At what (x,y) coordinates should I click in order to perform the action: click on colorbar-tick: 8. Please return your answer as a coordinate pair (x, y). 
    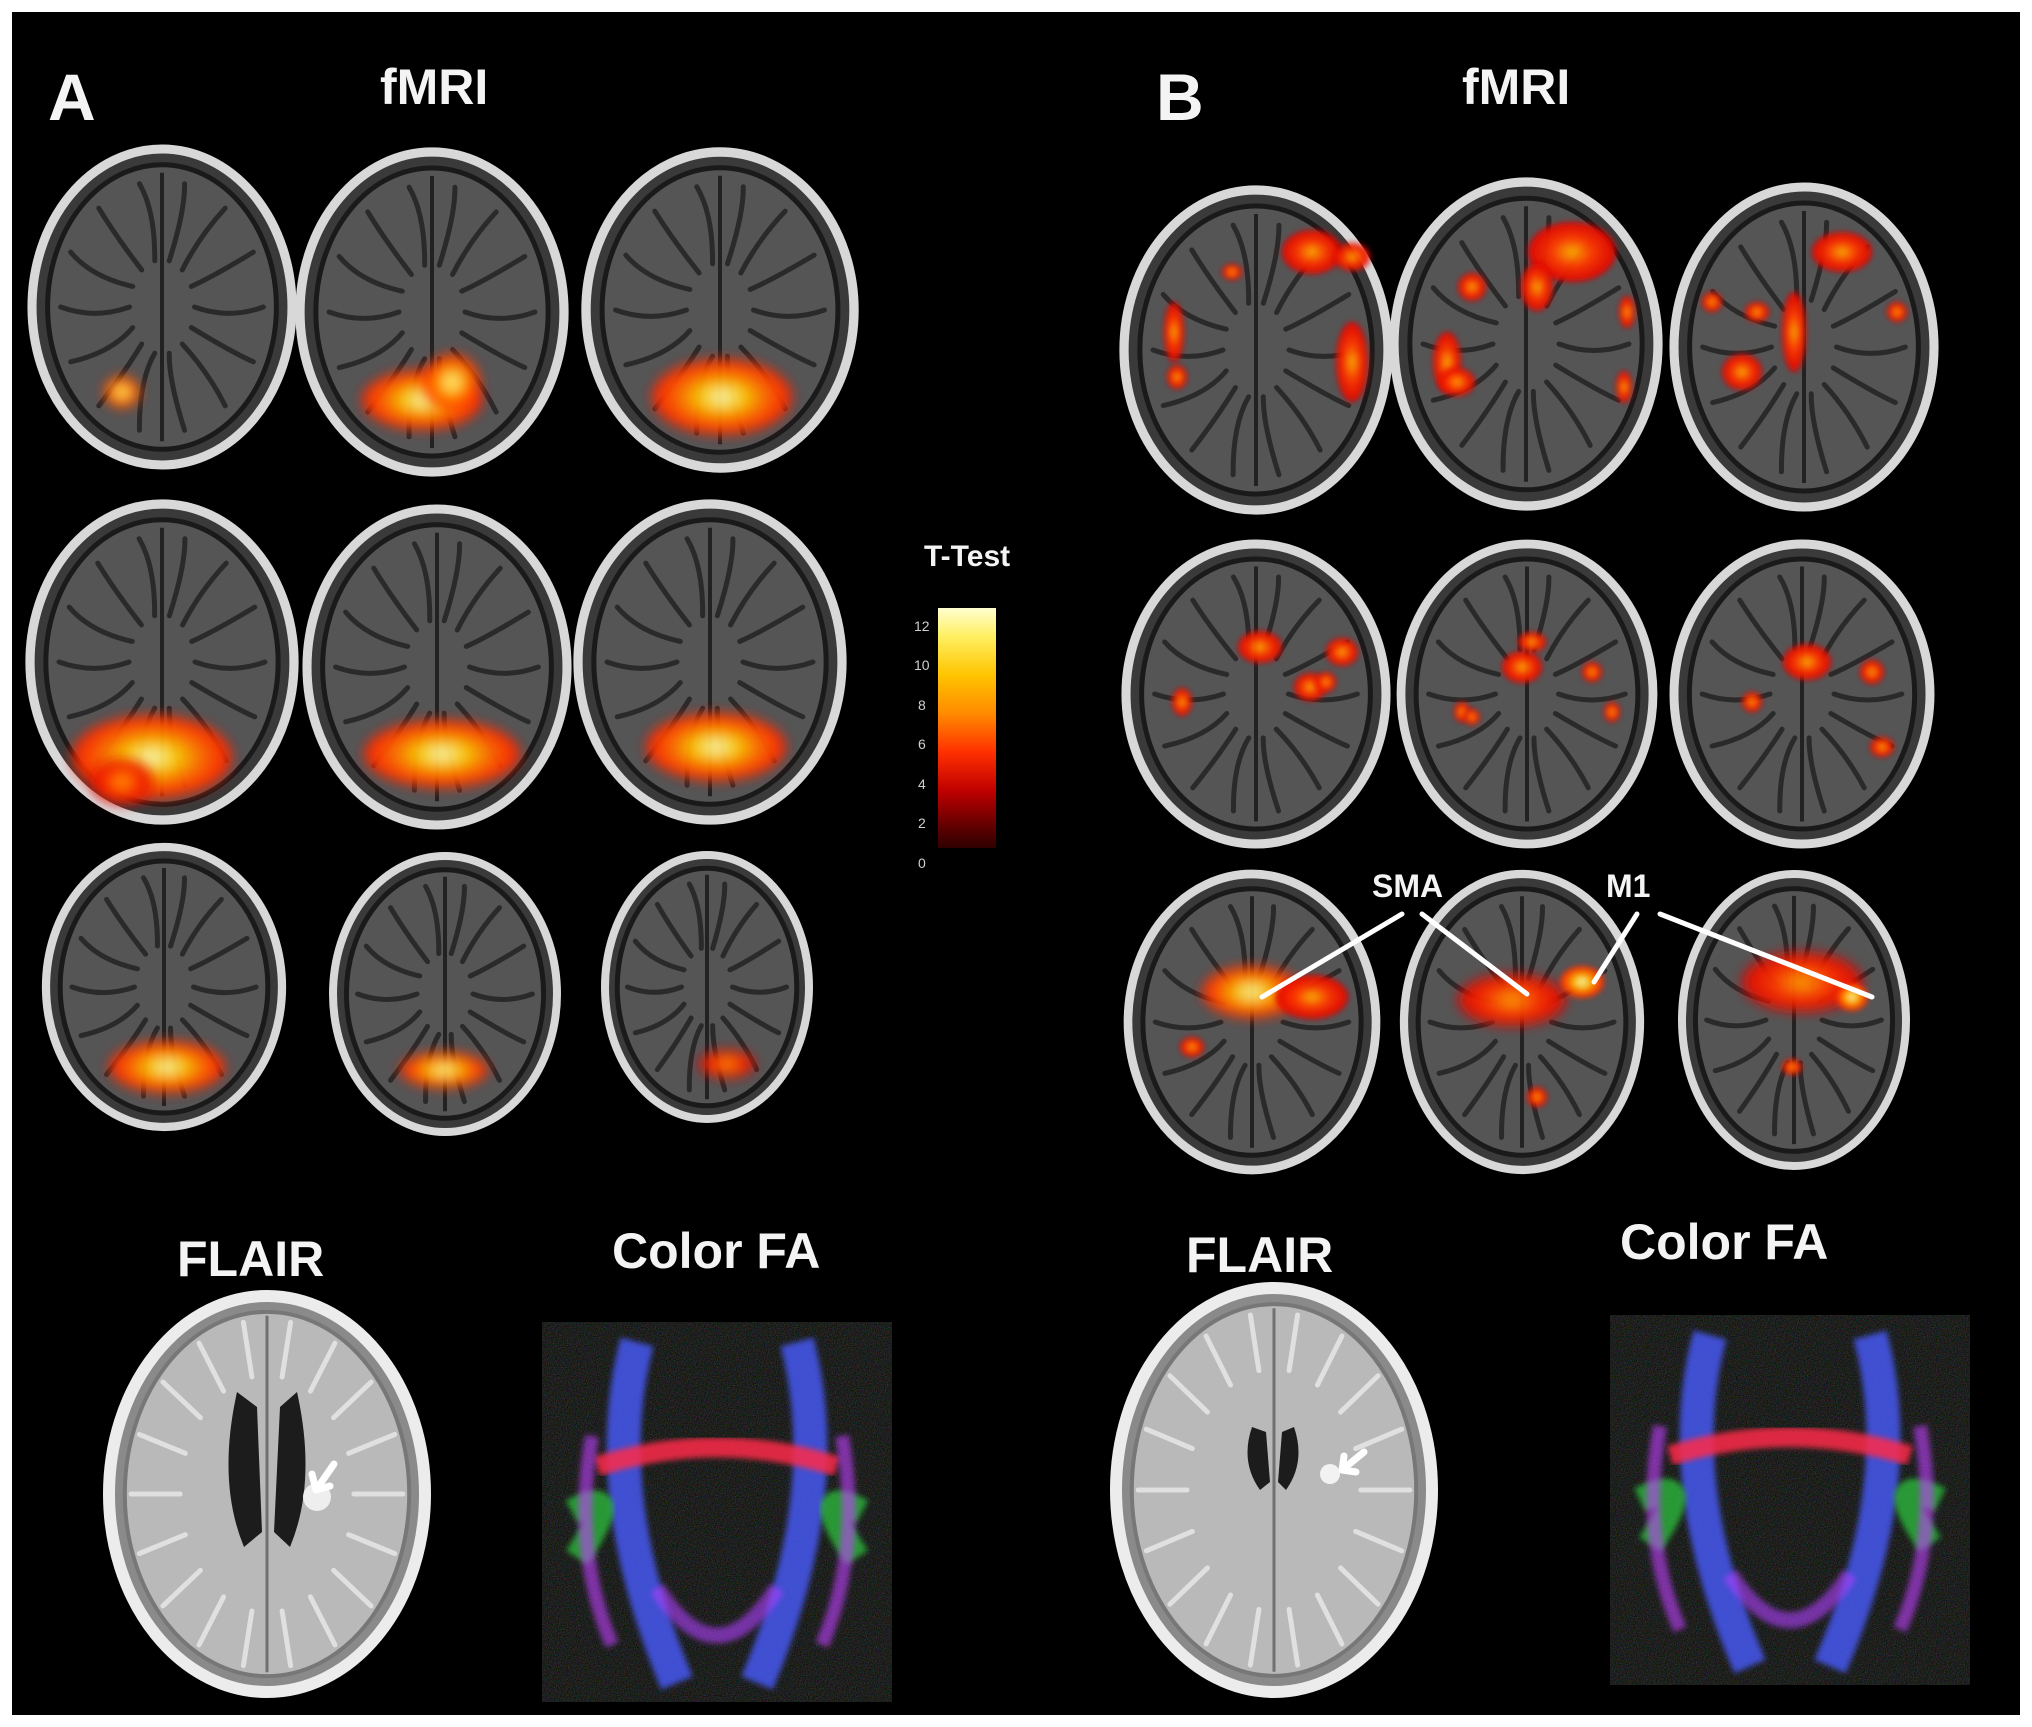
    Looking at the image, I should click on (922, 705).